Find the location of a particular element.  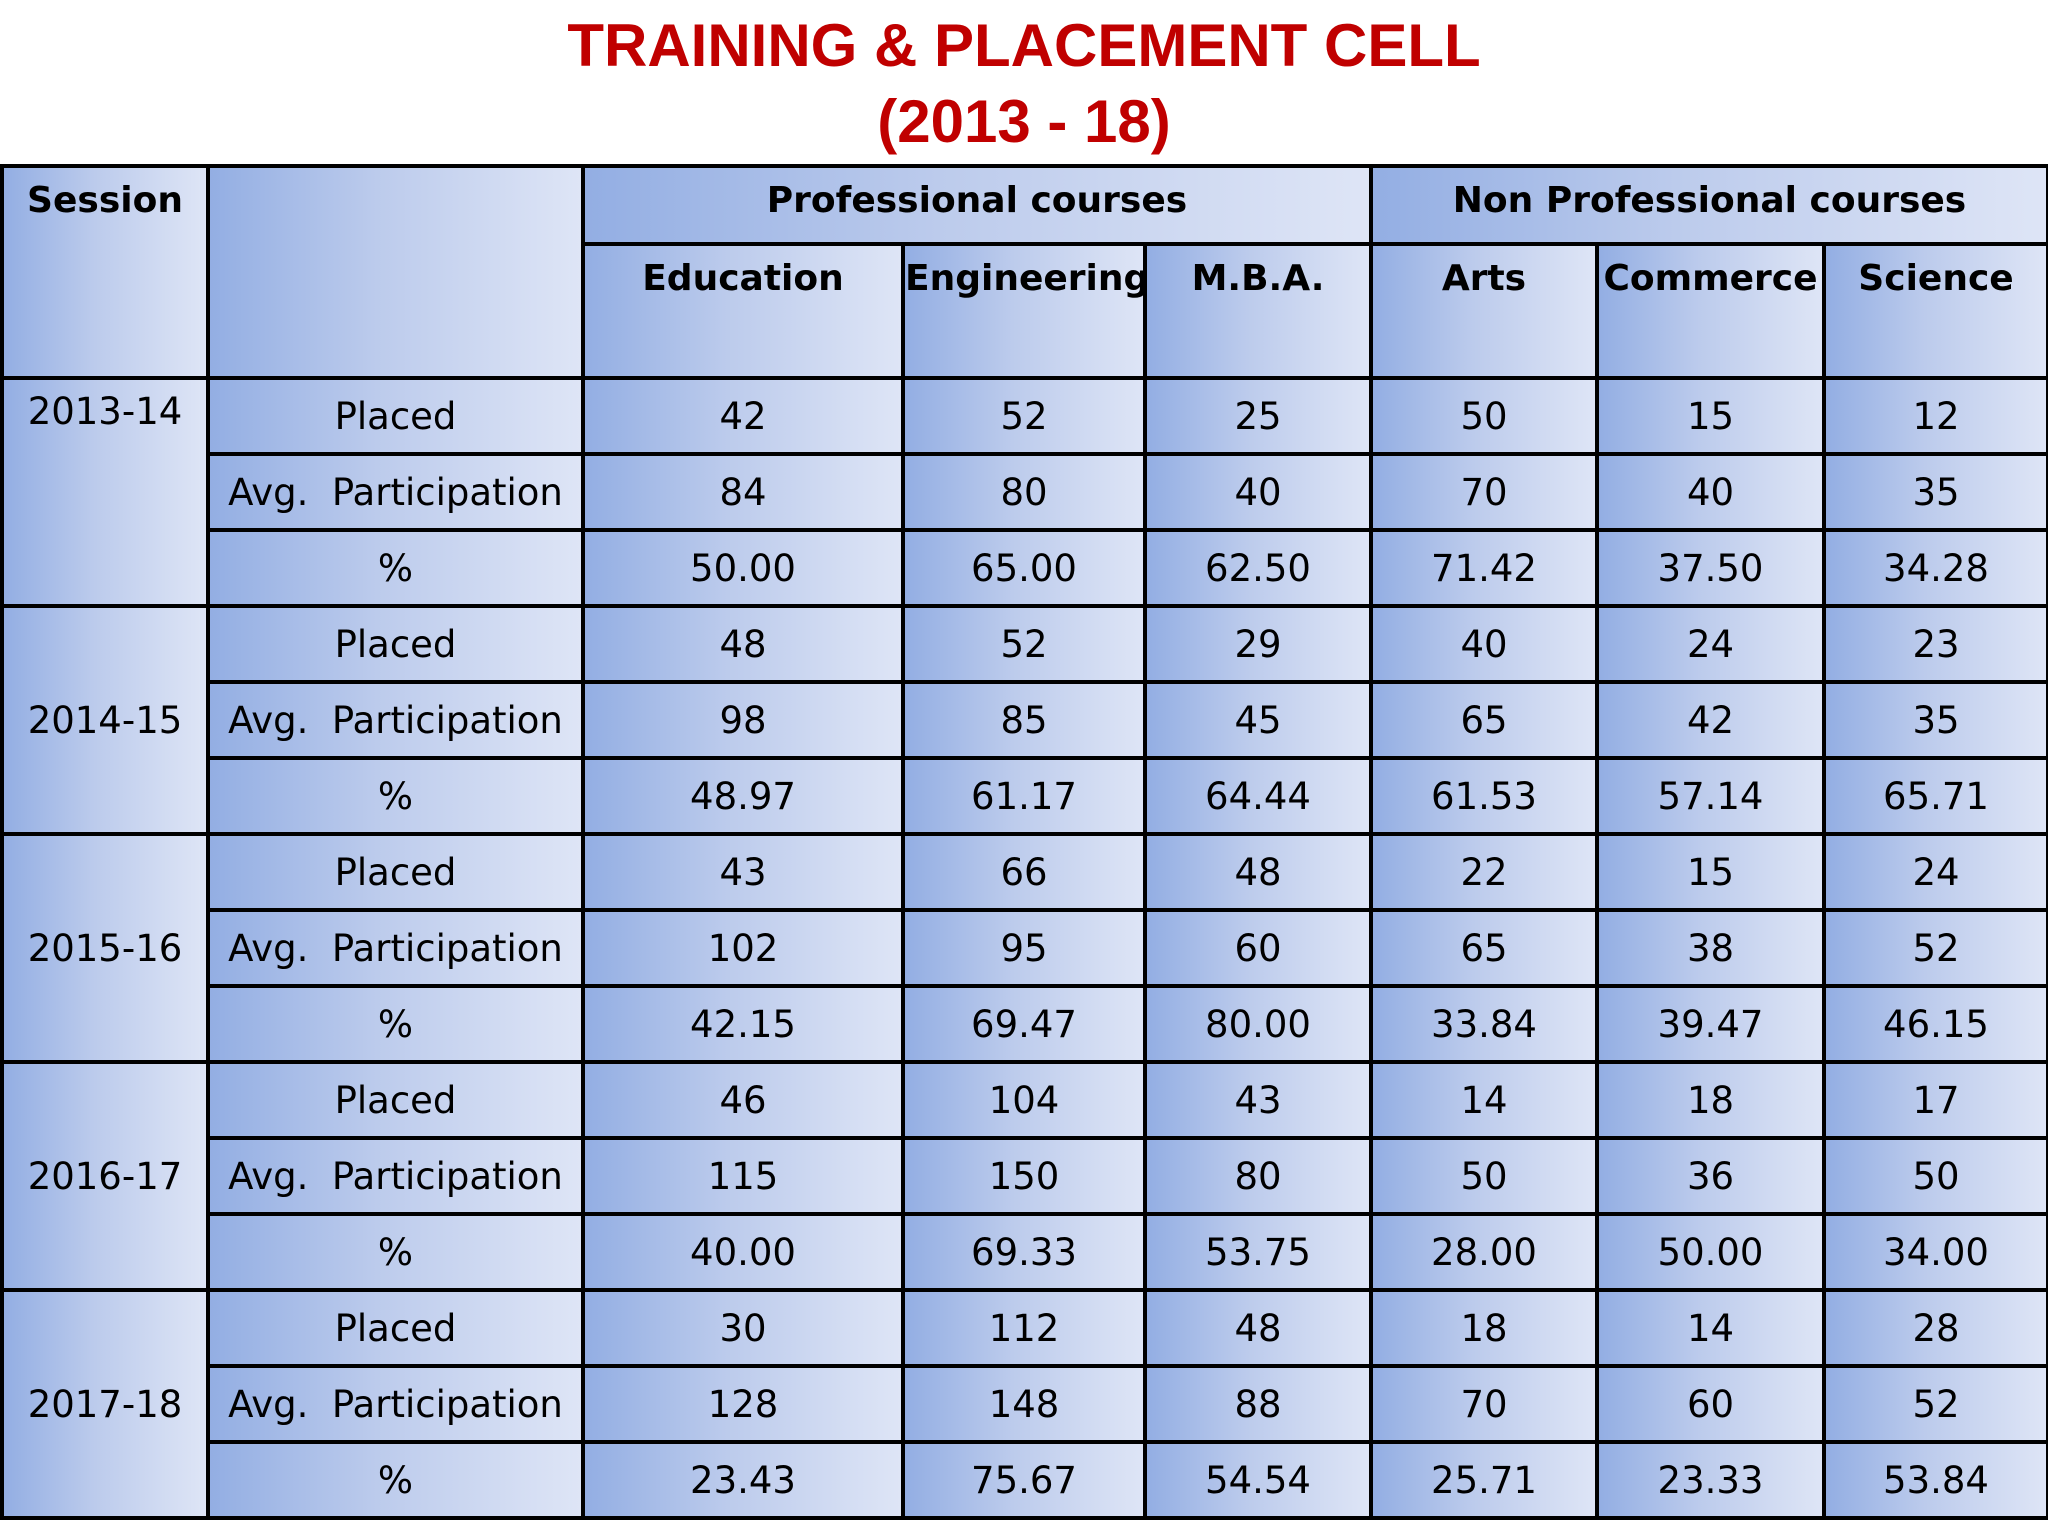

value-cell: 30 is located at coordinates (743, 1328).